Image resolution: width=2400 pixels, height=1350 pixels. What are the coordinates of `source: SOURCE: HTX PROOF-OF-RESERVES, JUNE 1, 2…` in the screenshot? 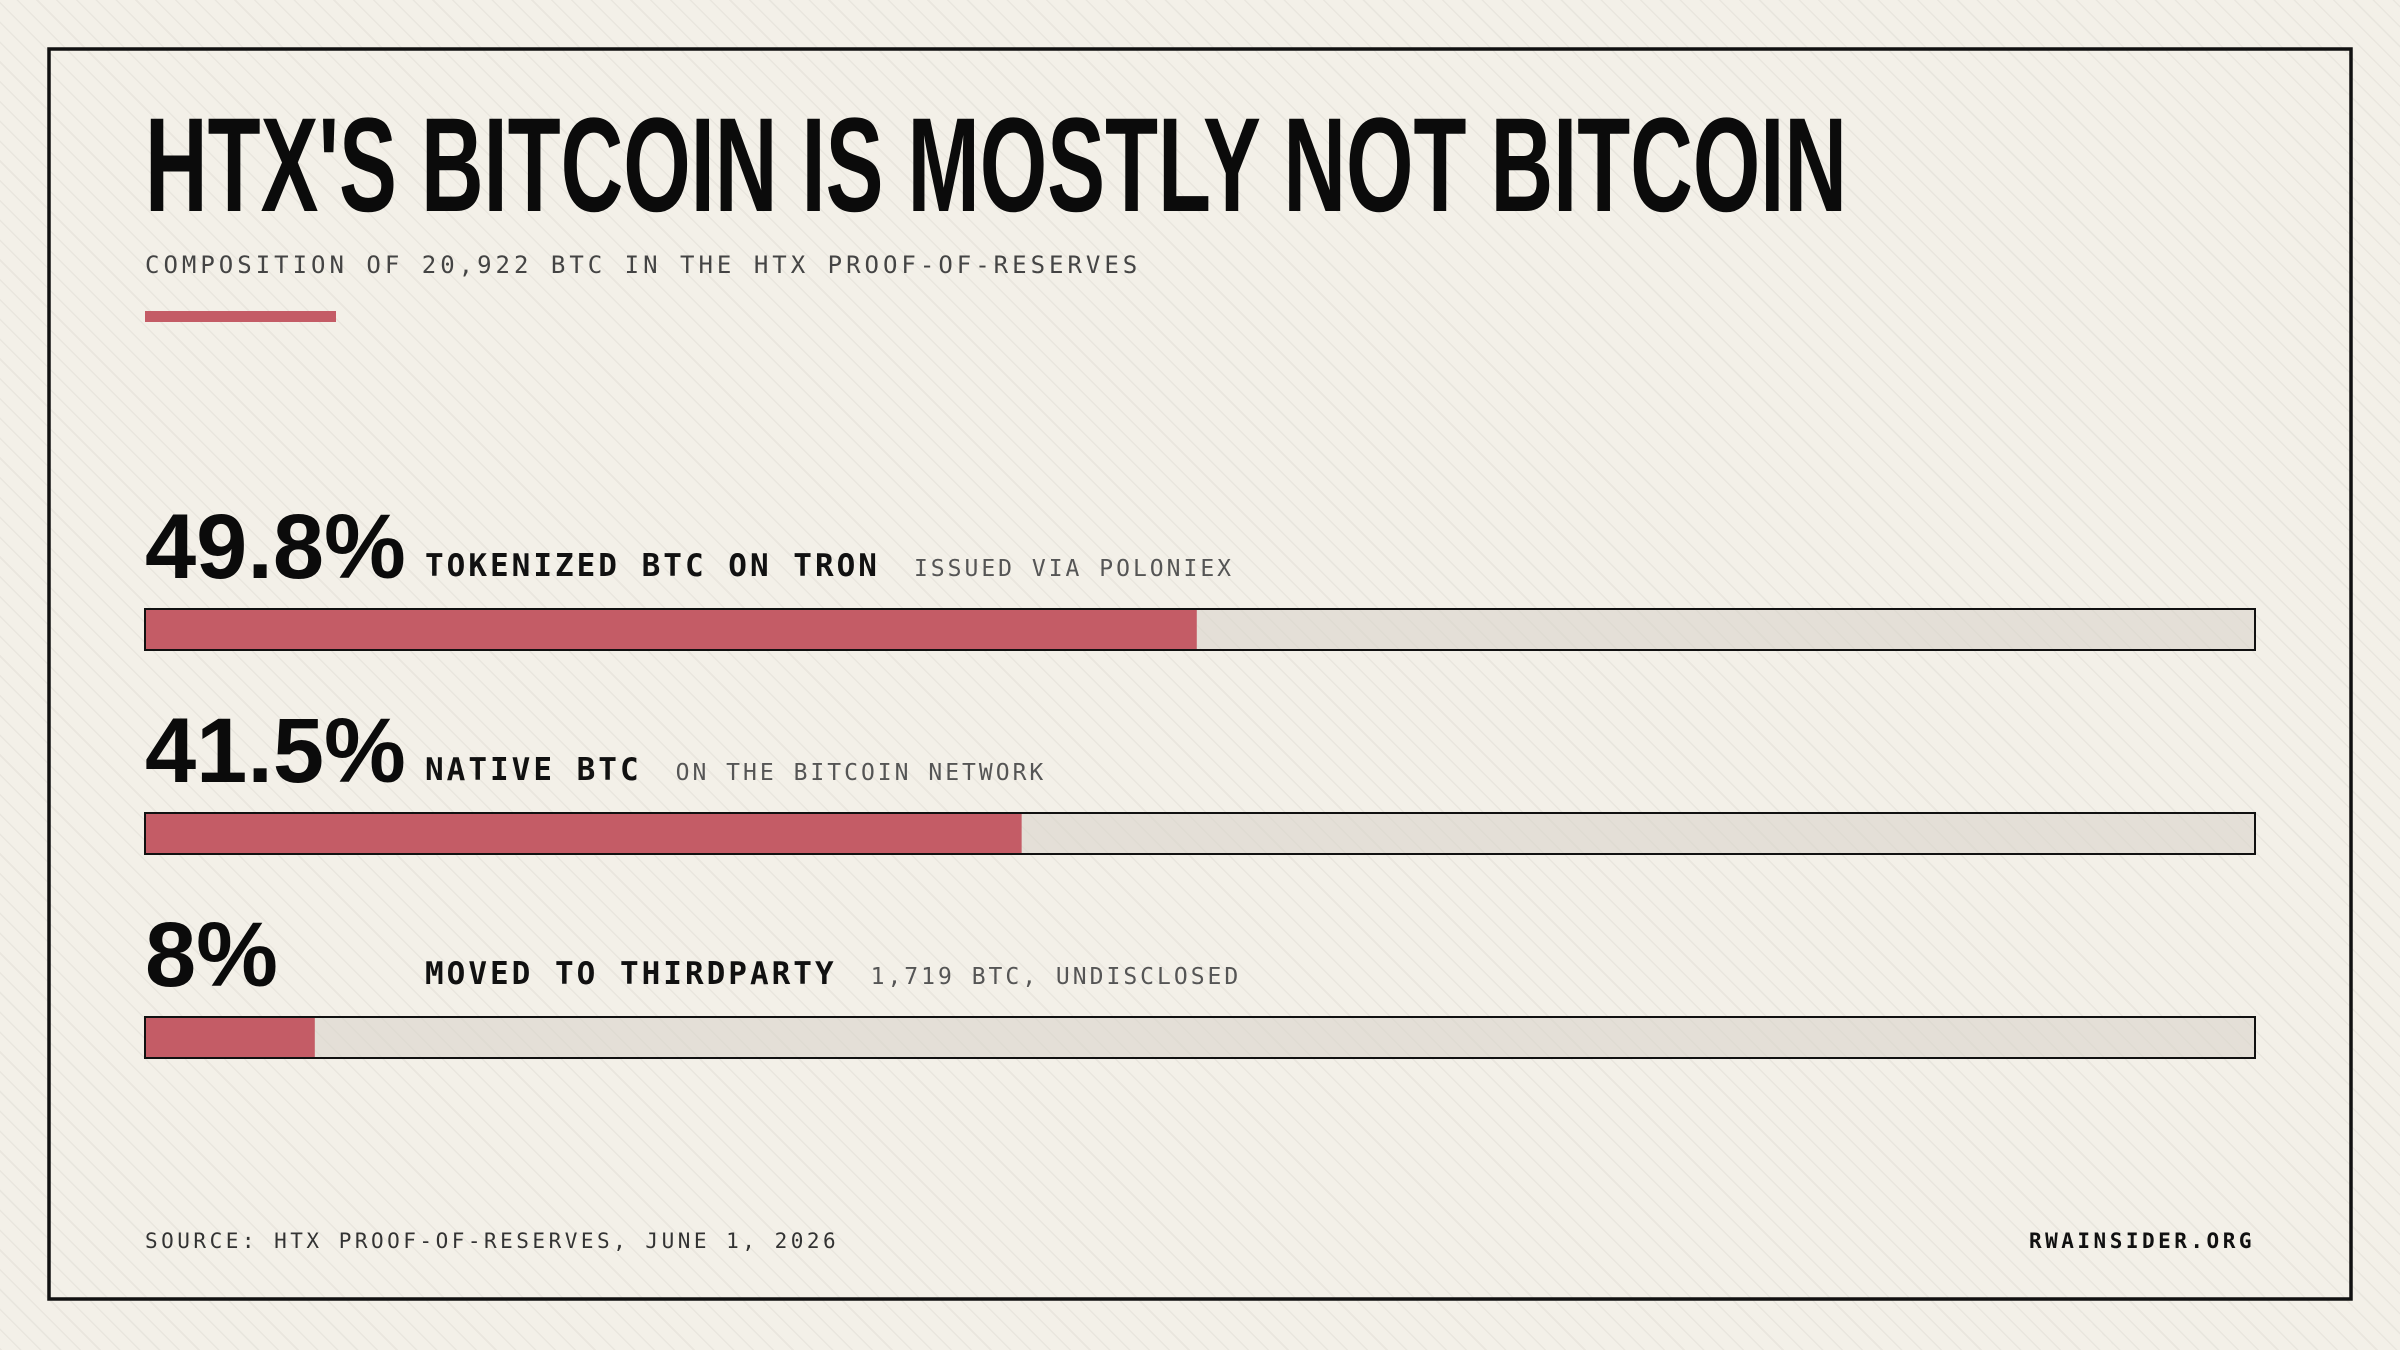 It's located at (492, 1241).